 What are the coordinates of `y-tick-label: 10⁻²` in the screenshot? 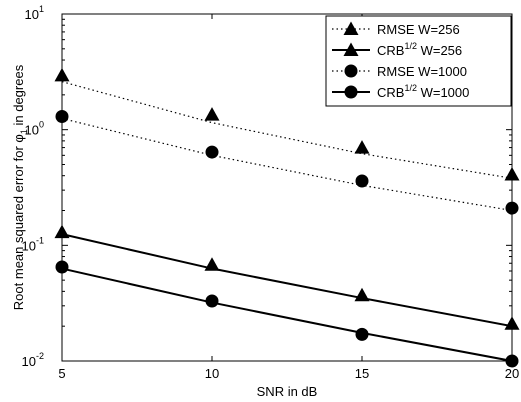 It's located at (33, 360).